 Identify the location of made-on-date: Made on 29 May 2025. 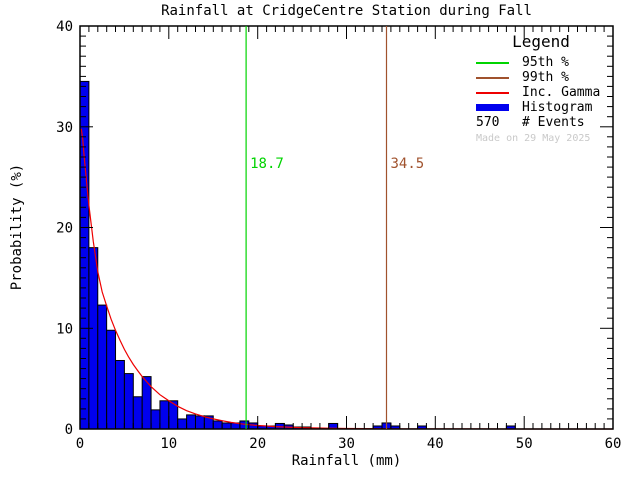
(533, 138).